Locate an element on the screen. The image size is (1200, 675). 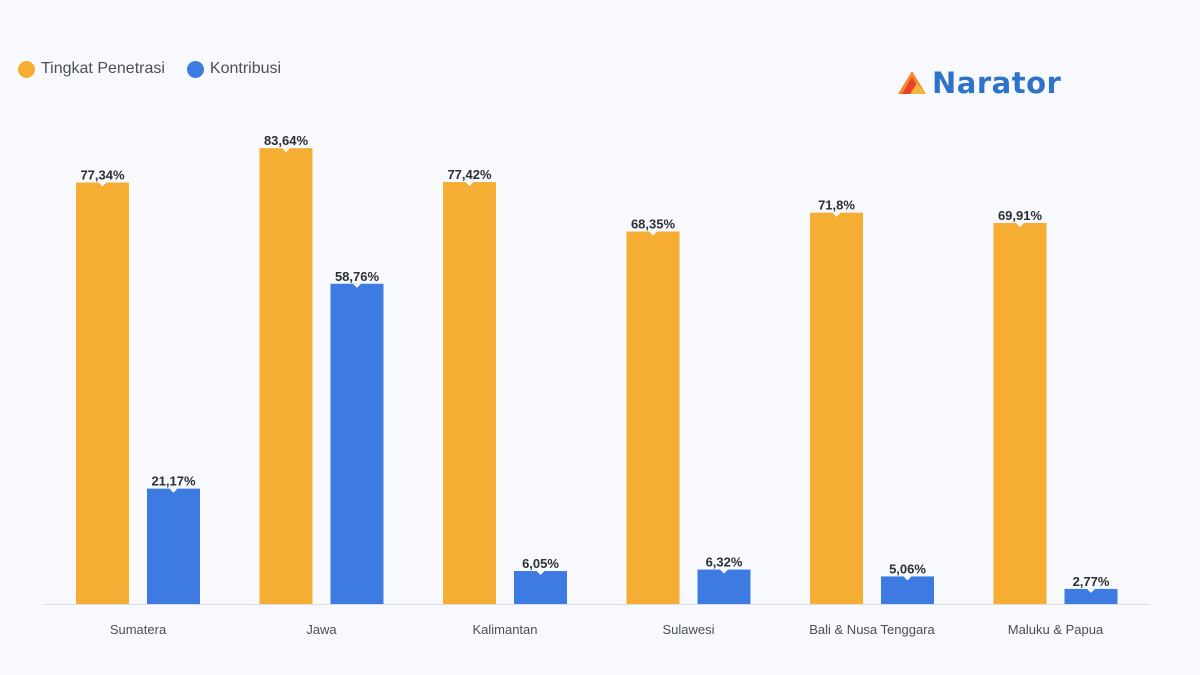
legend-swatch-penetrasi is located at coordinates (26, 69).